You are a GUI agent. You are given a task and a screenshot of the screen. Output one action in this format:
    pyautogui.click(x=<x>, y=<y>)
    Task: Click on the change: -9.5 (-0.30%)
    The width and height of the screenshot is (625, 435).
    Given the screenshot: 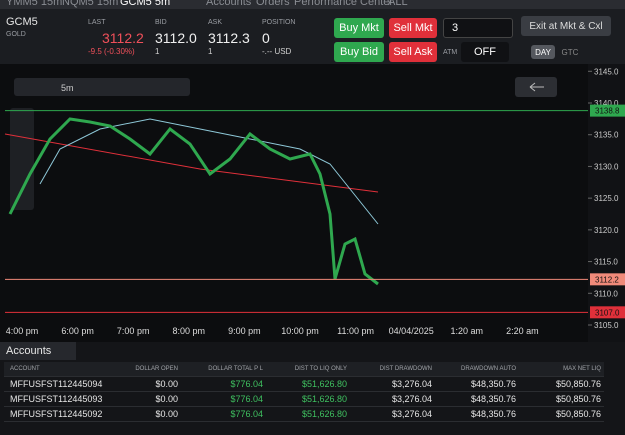 What is the action you would take?
    pyautogui.click(x=111, y=51)
    